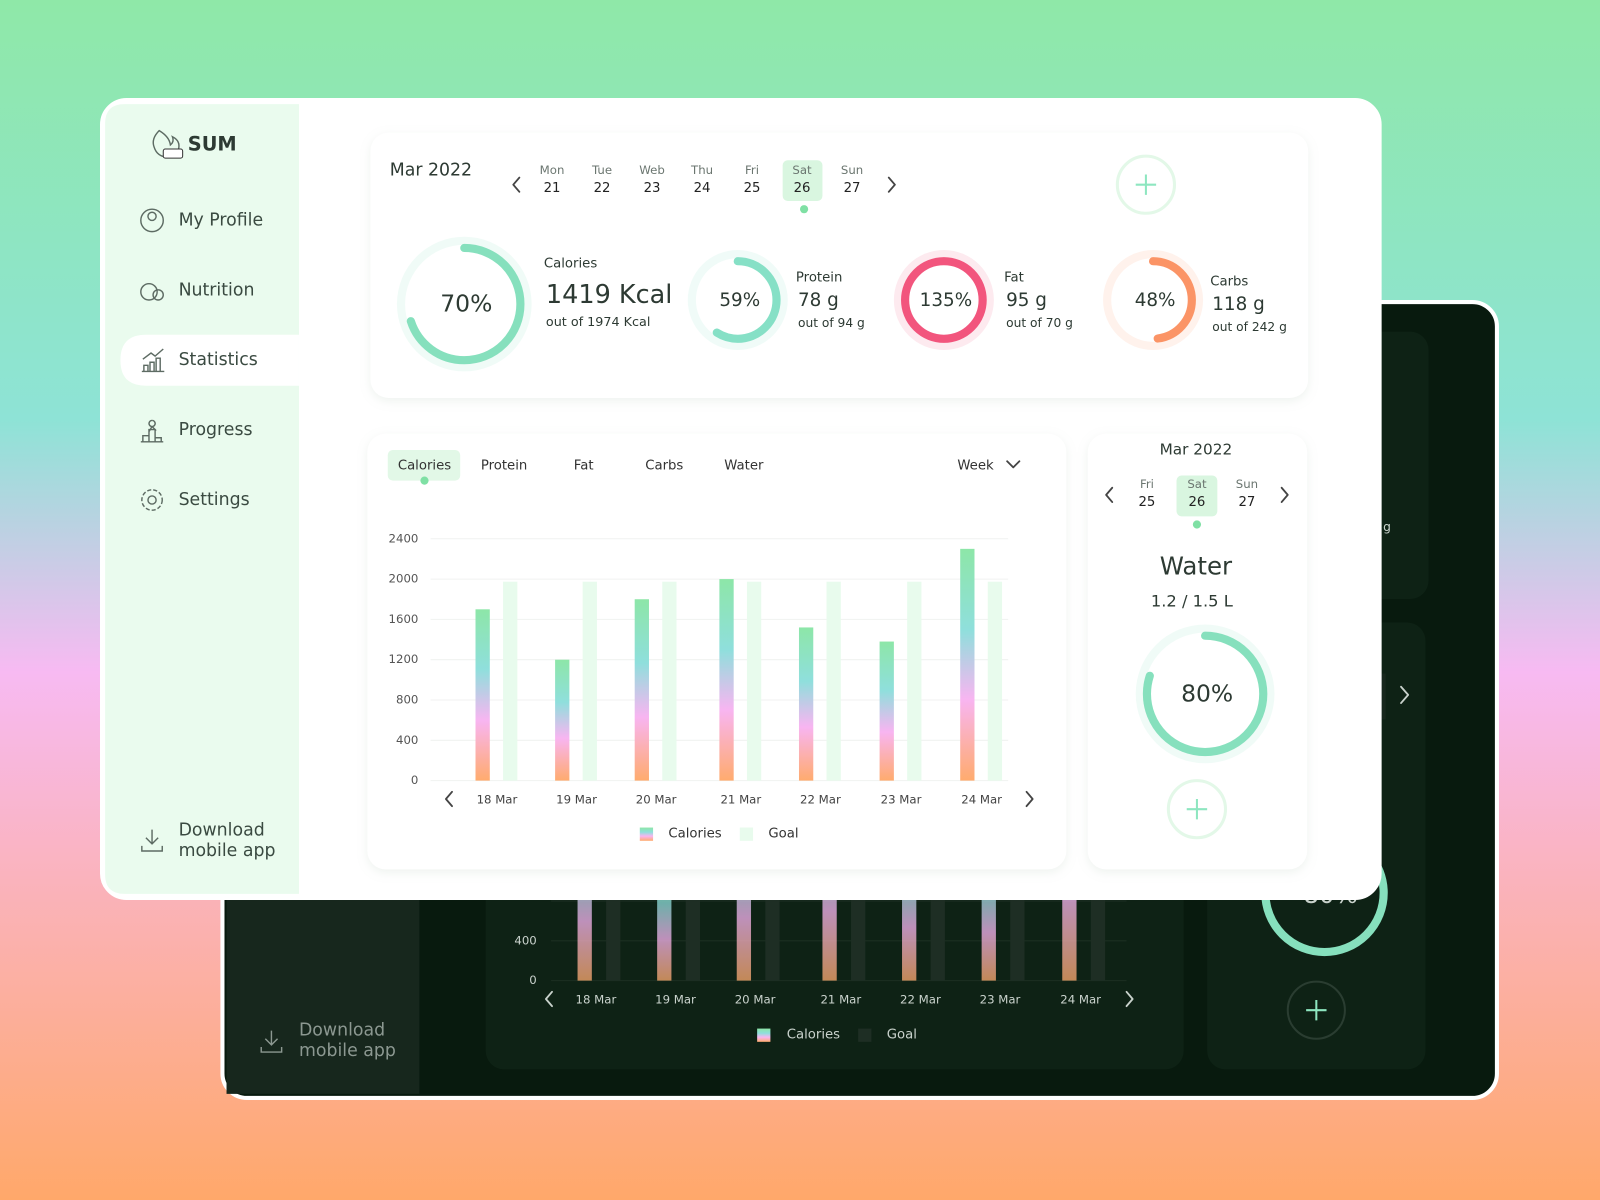  I want to click on ring-label: 70%, so click(466, 304).